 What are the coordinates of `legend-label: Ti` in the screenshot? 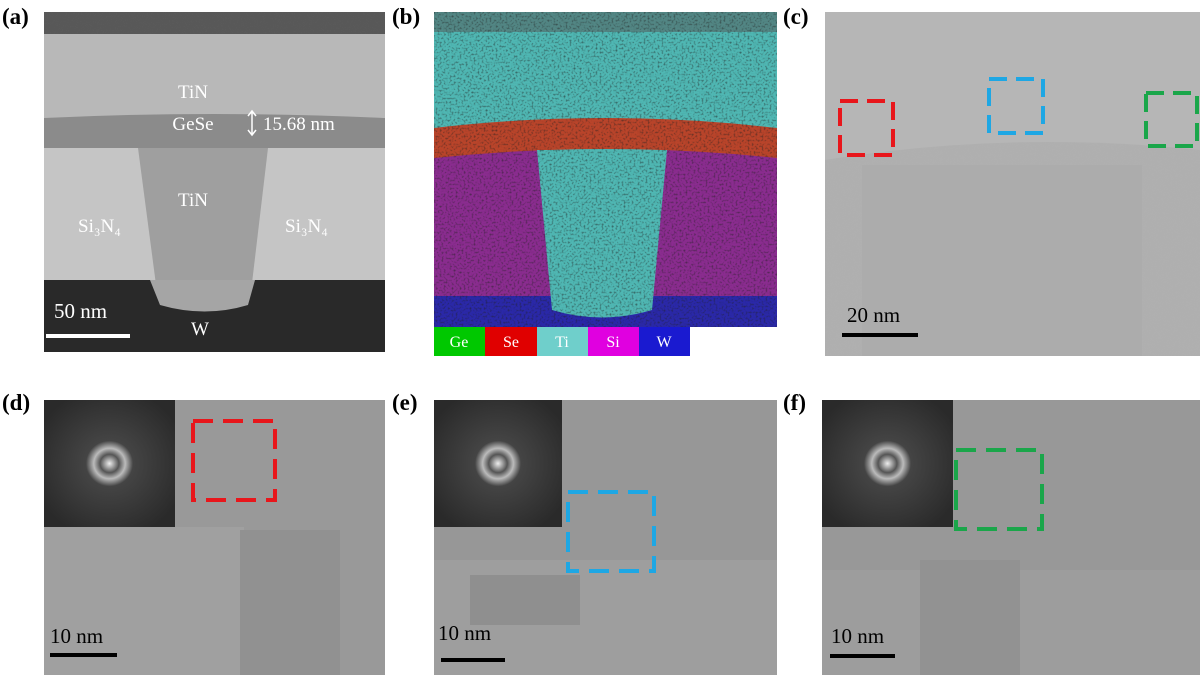 It's located at (562, 342).